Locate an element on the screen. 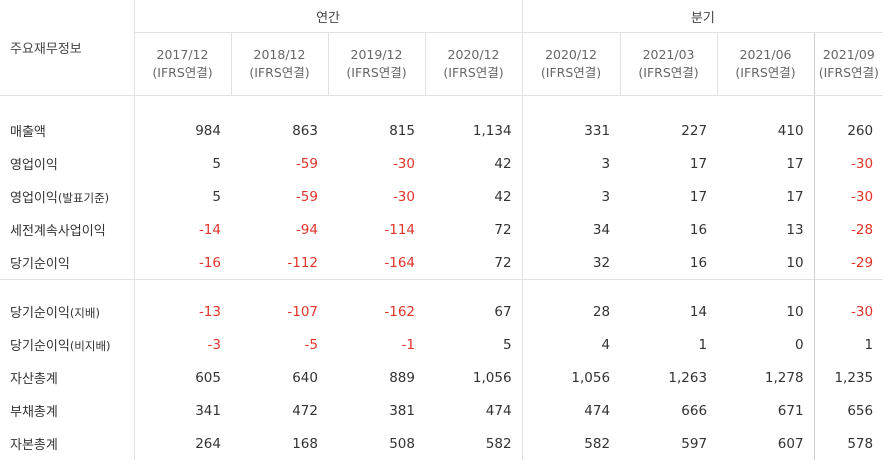 This screenshot has width=892, height=468. row-label: 부채총계 is located at coordinates (34, 412).